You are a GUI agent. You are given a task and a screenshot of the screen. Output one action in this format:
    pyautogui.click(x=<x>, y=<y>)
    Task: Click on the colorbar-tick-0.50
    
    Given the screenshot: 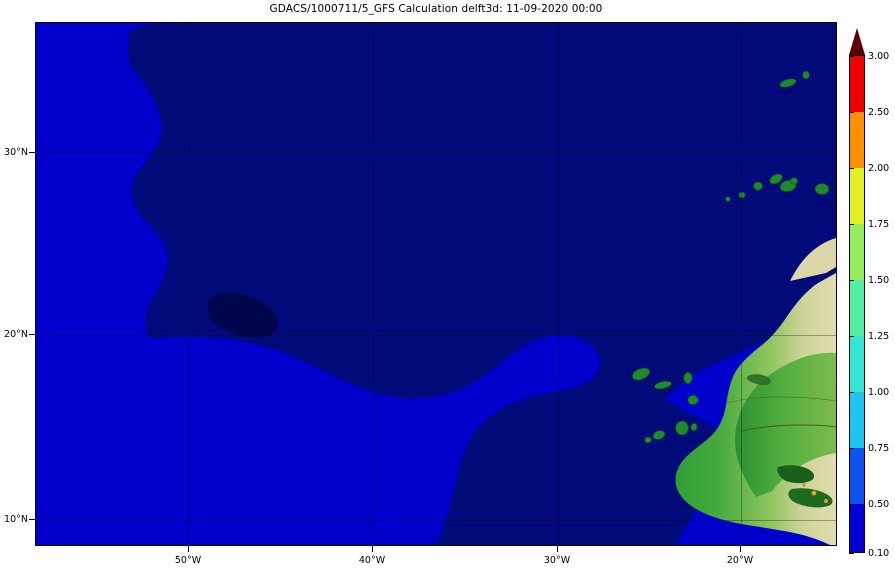 What is the action you would take?
    pyautogui.click(x=851, y=504)
    